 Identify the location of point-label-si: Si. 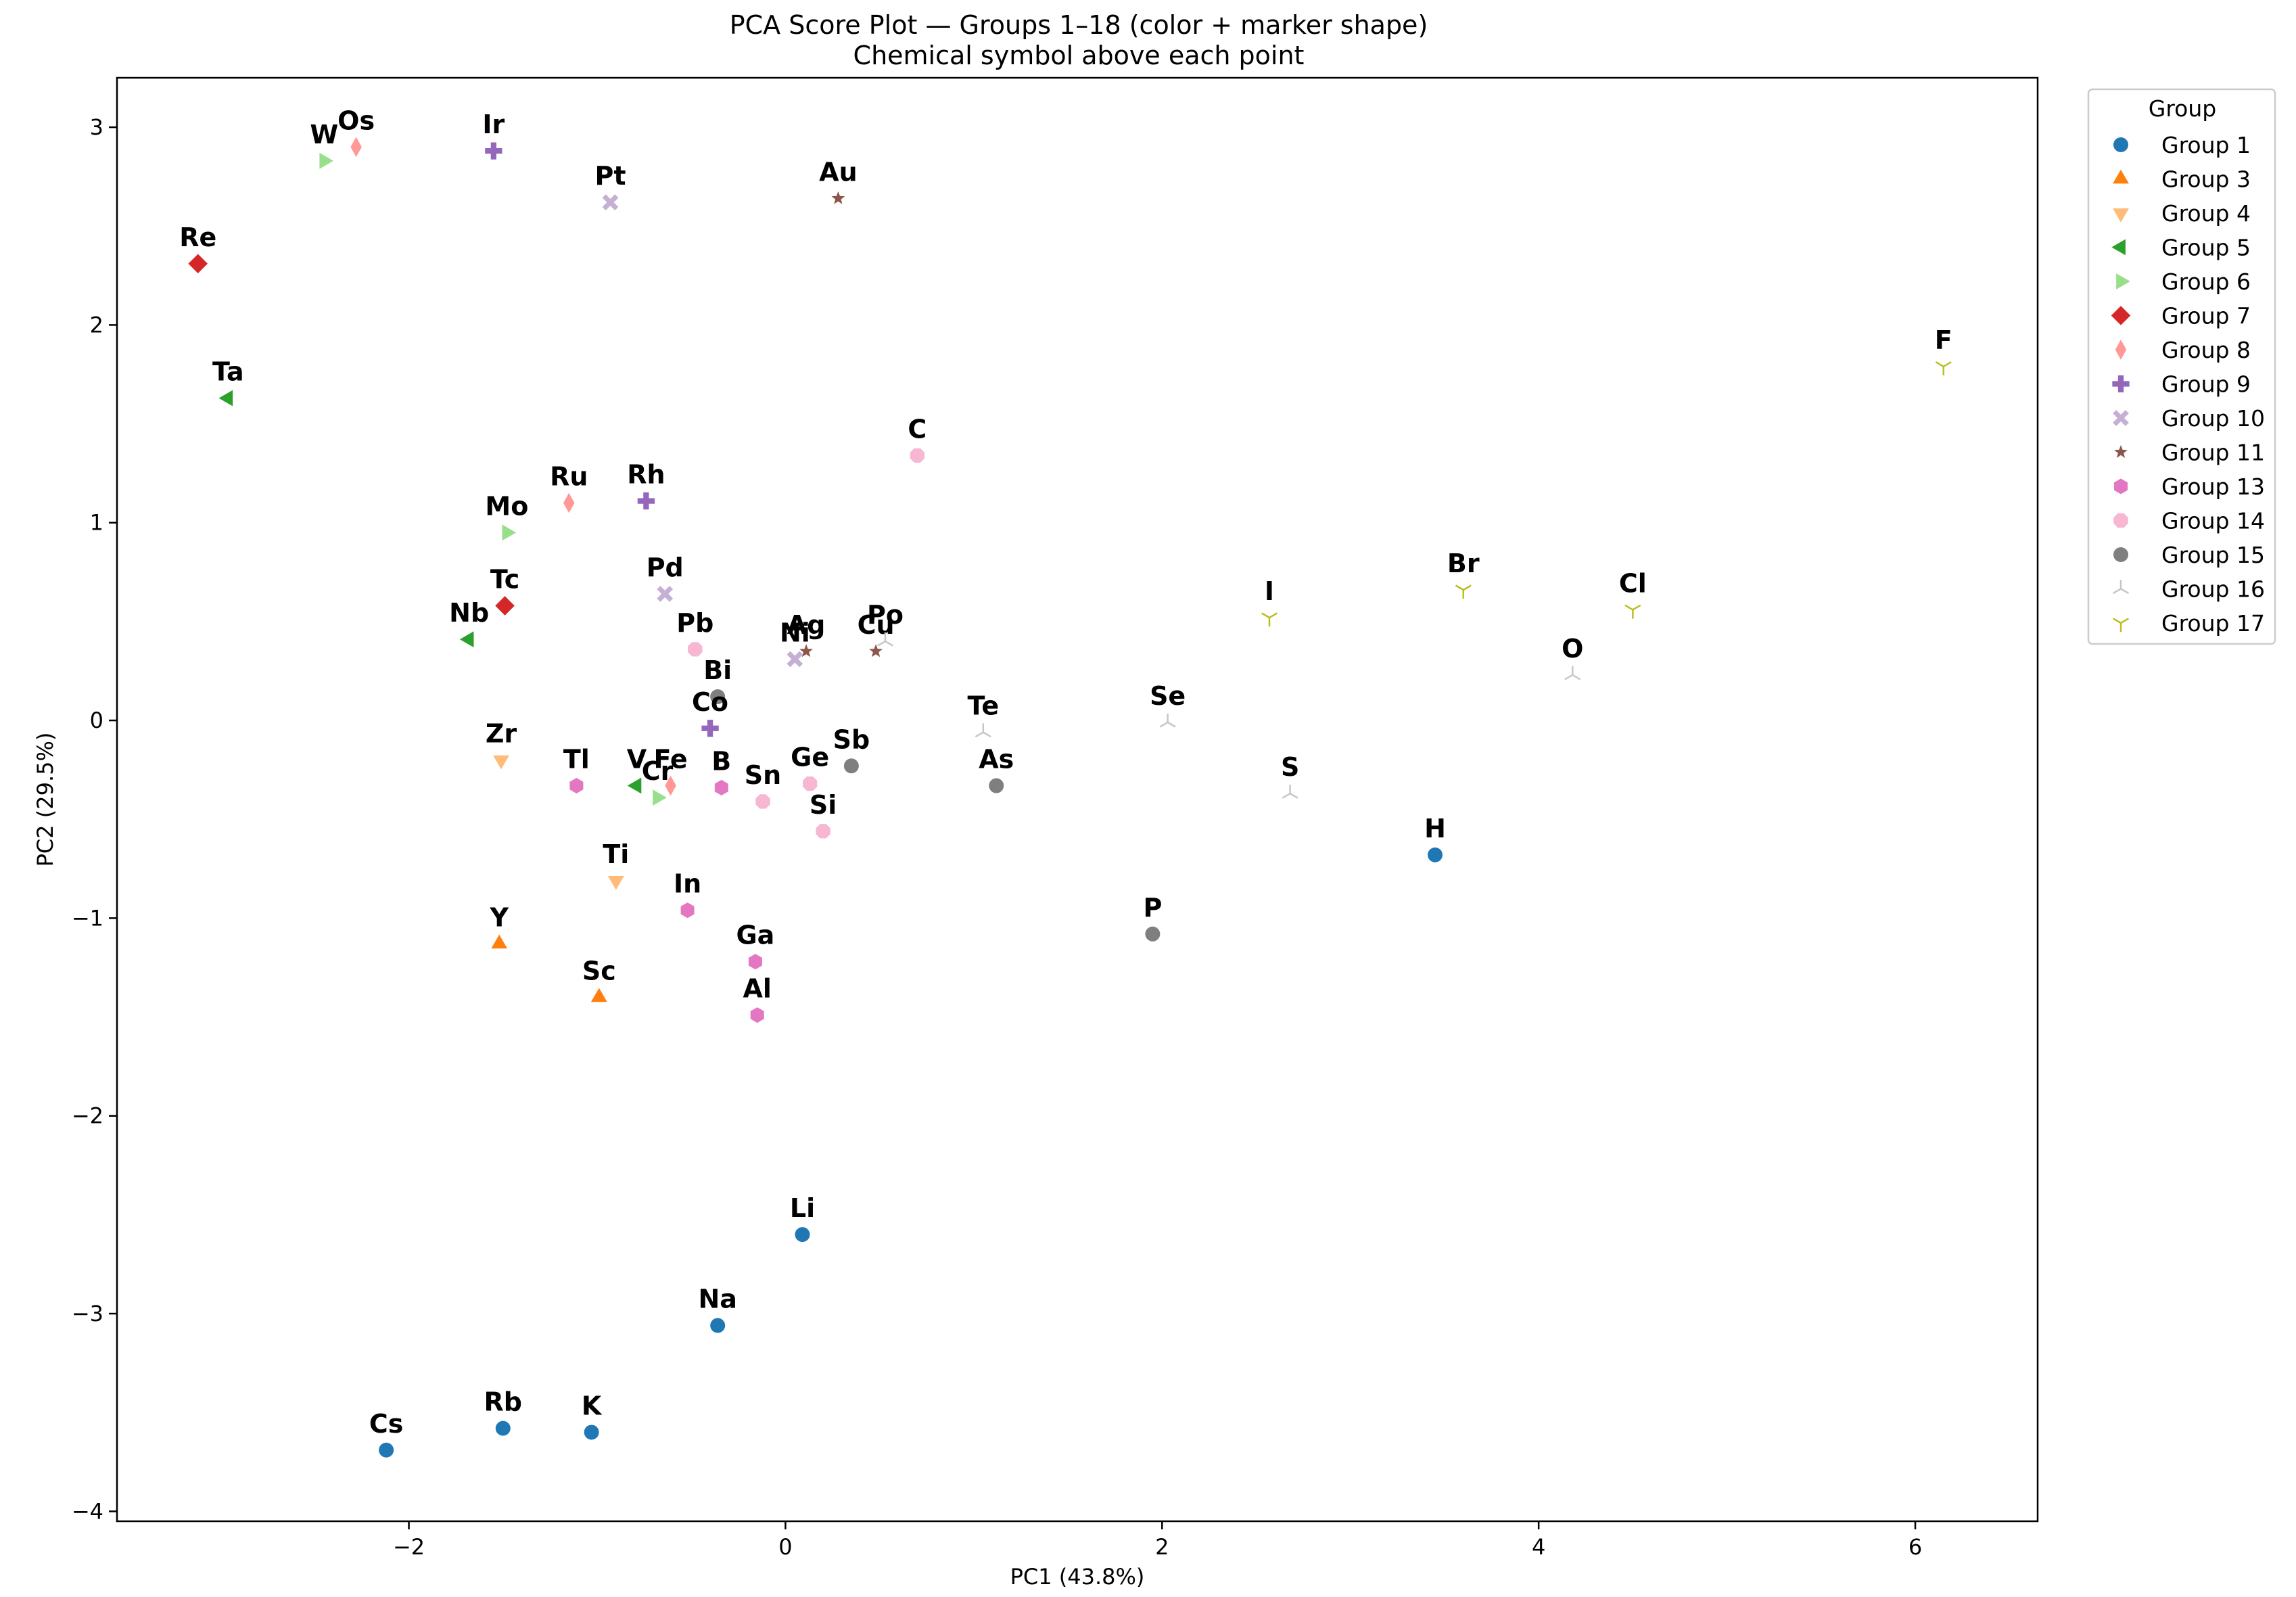
(823, 805).